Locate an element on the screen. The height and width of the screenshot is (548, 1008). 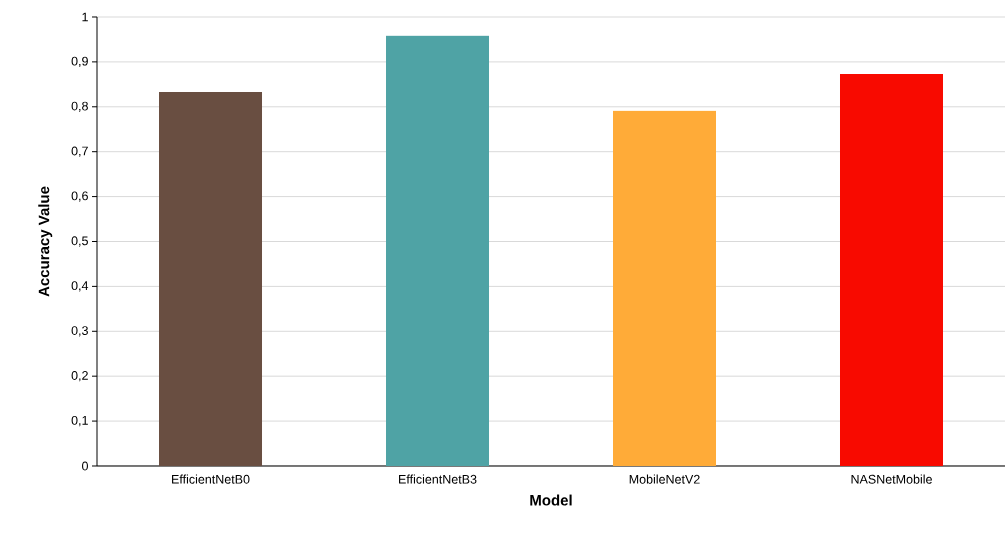
y-tick-label: 1 is located at coordinates (85, 17).